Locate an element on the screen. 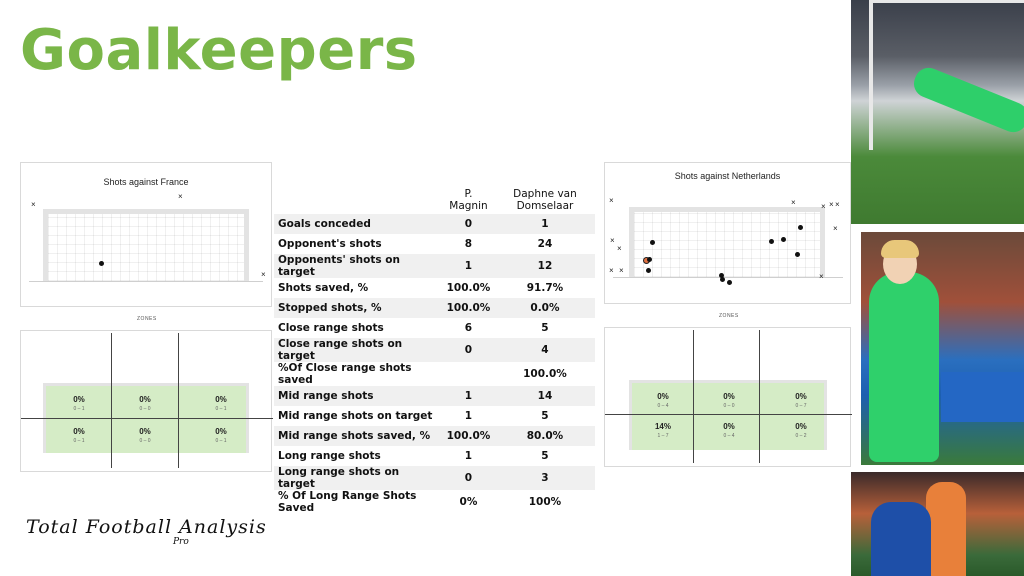  stat-value-magnin is located at coordinates (468, 374).